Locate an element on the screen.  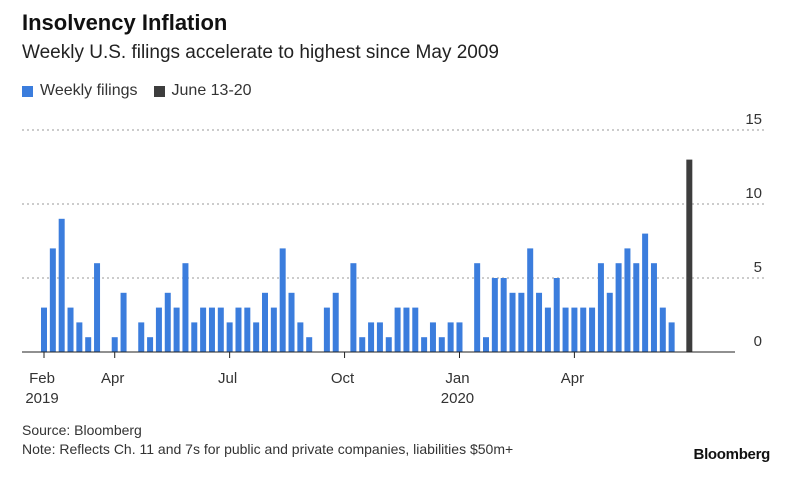
chart-title: Insolvency Inflation is located at coordinates (125, 22).